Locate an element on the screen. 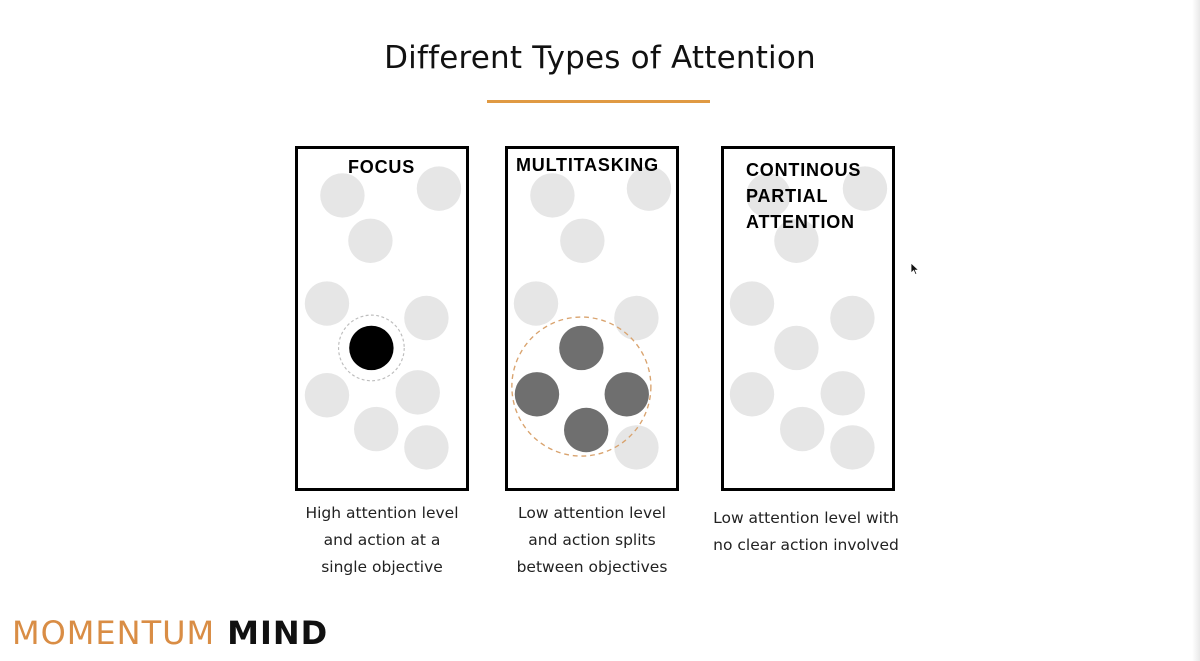 The width and height of the screenshot is (1200, 661). caption-line: High attention level is located at coordinates (382, 513).